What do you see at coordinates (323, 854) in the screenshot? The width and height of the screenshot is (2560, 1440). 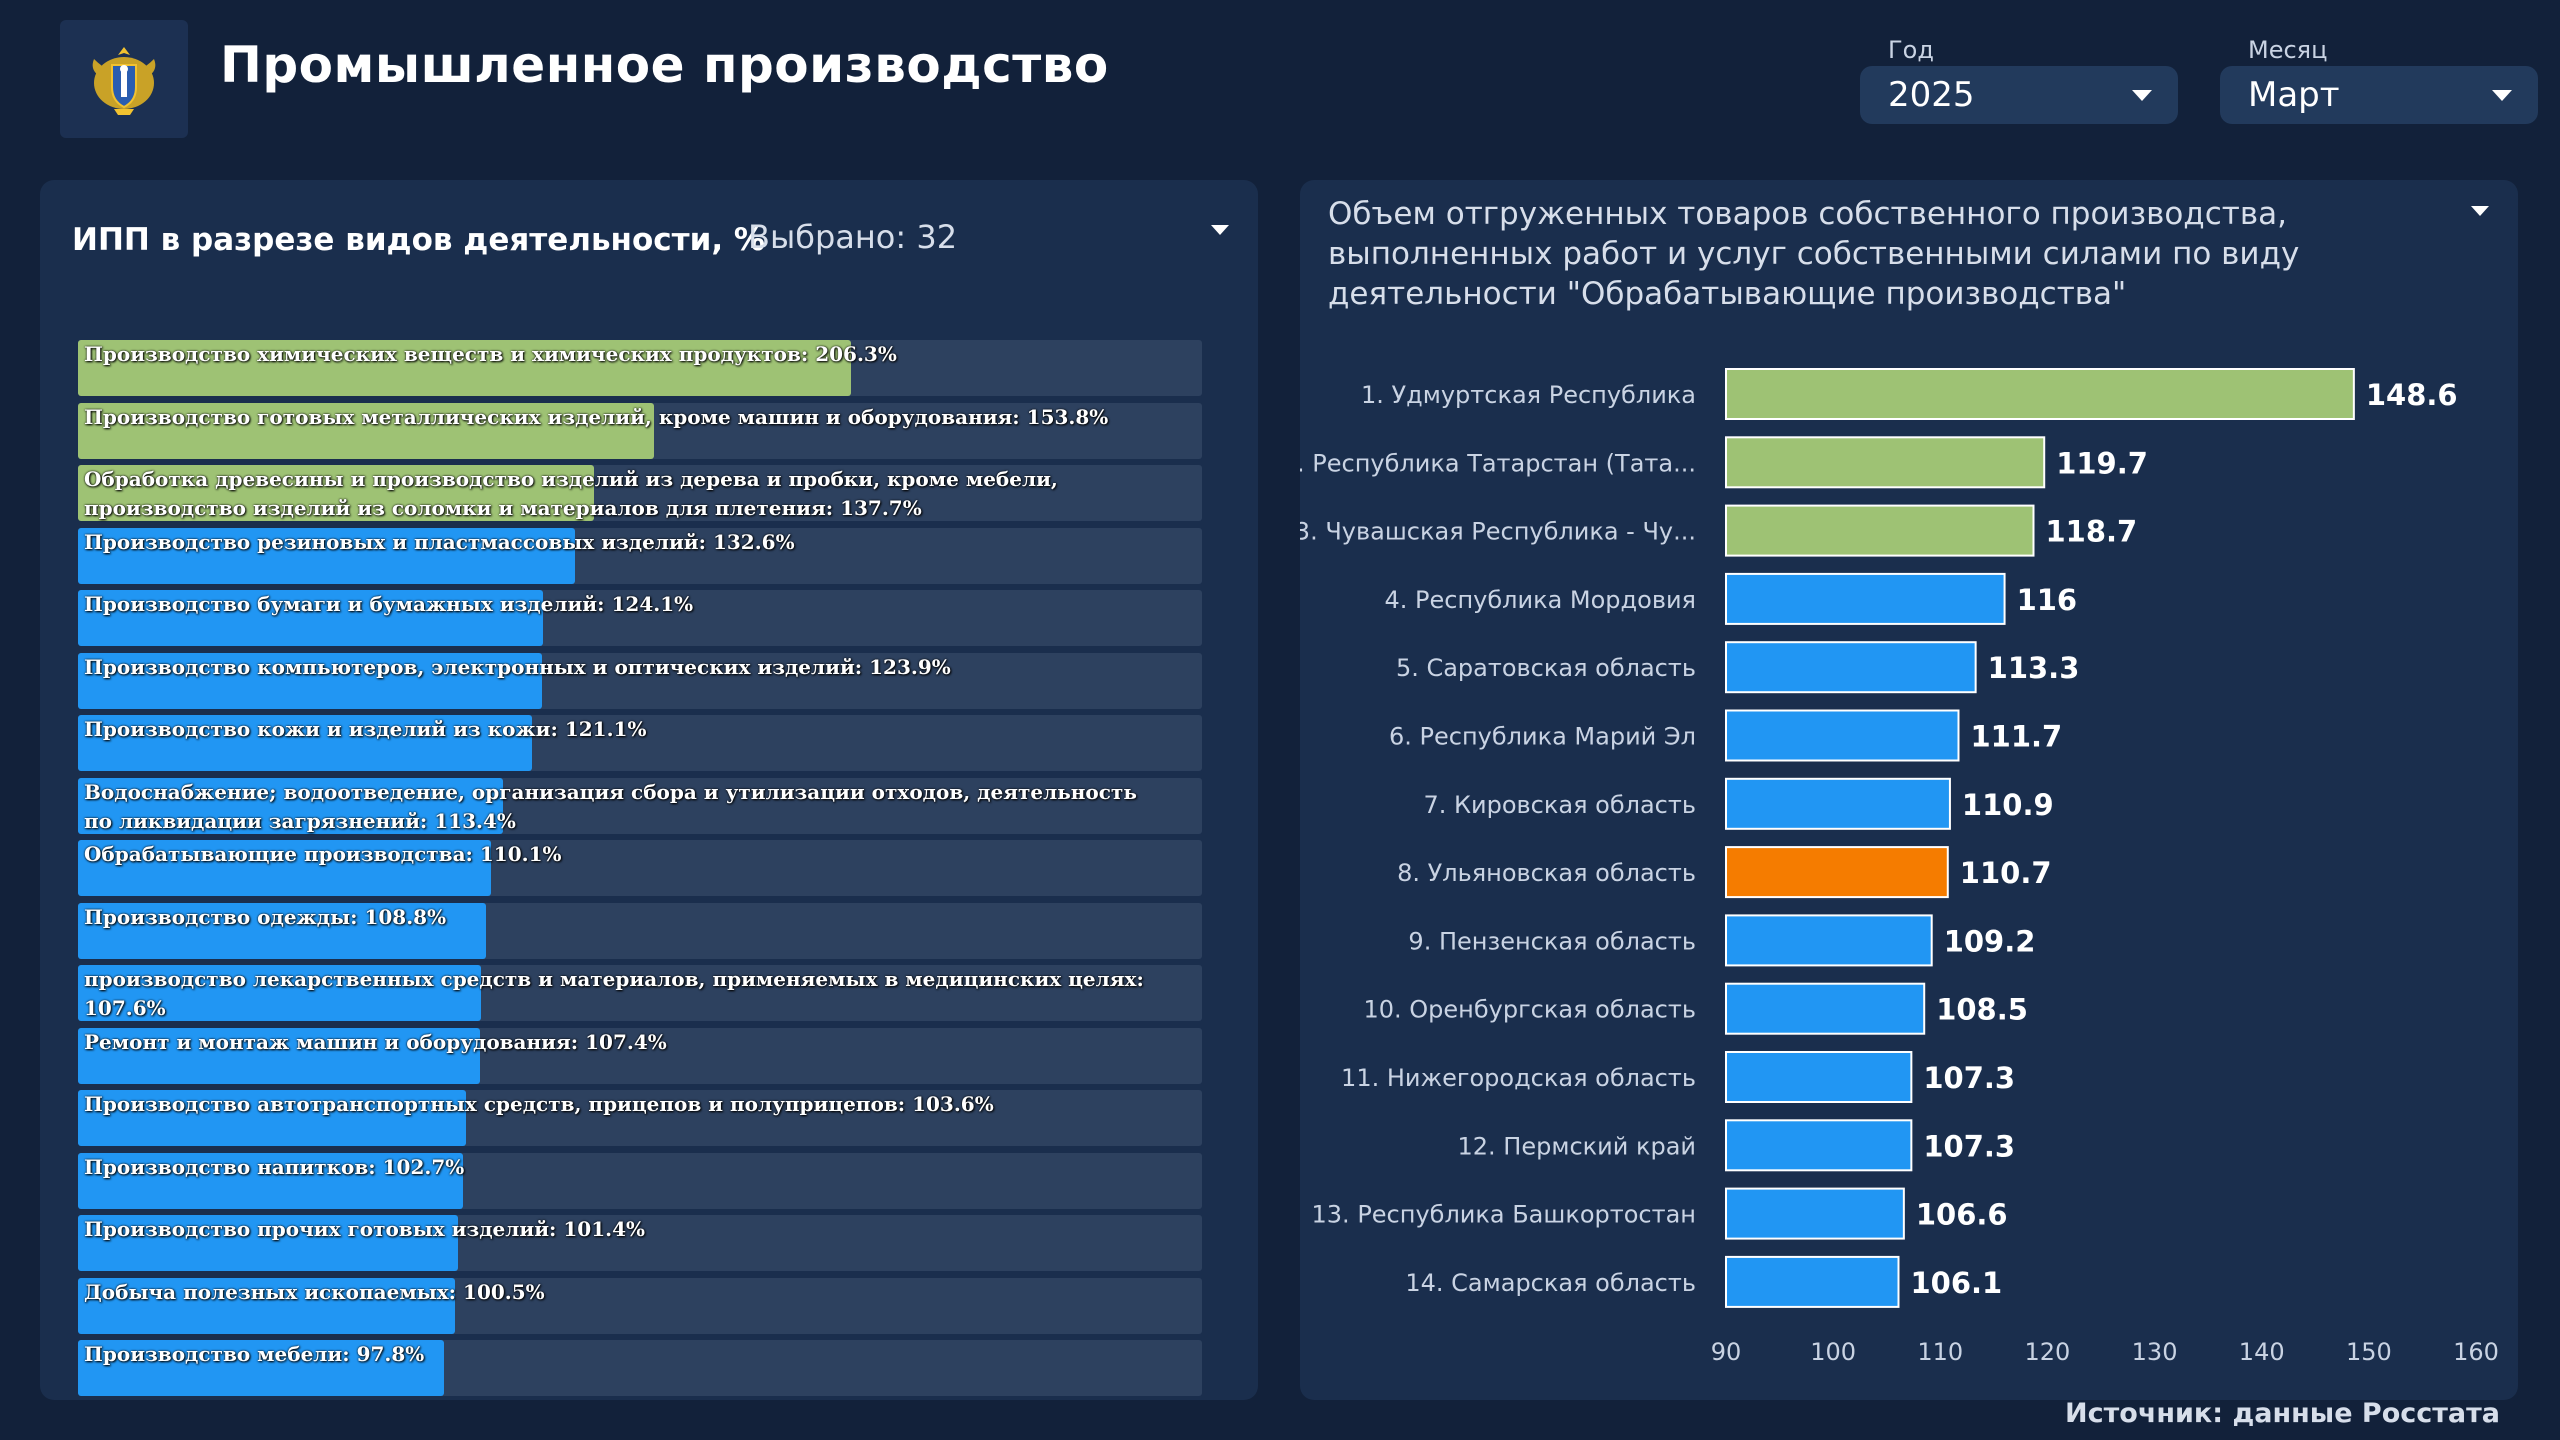 I see `ipp-bar-label: Обрабатывающие производства: 110.1%` at bounding box center [323, 854].